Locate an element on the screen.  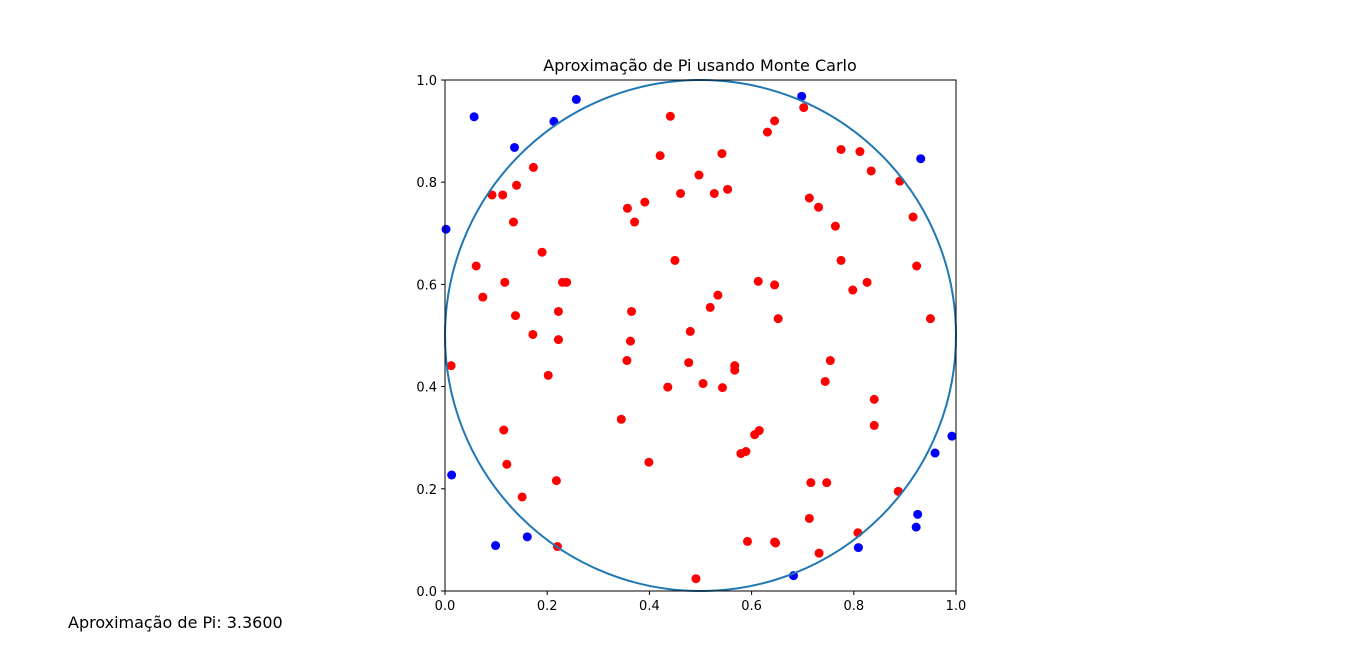
pi-approximation-text: Aproximação de Pi: 3.3600 is located at coordinates (175, 622).